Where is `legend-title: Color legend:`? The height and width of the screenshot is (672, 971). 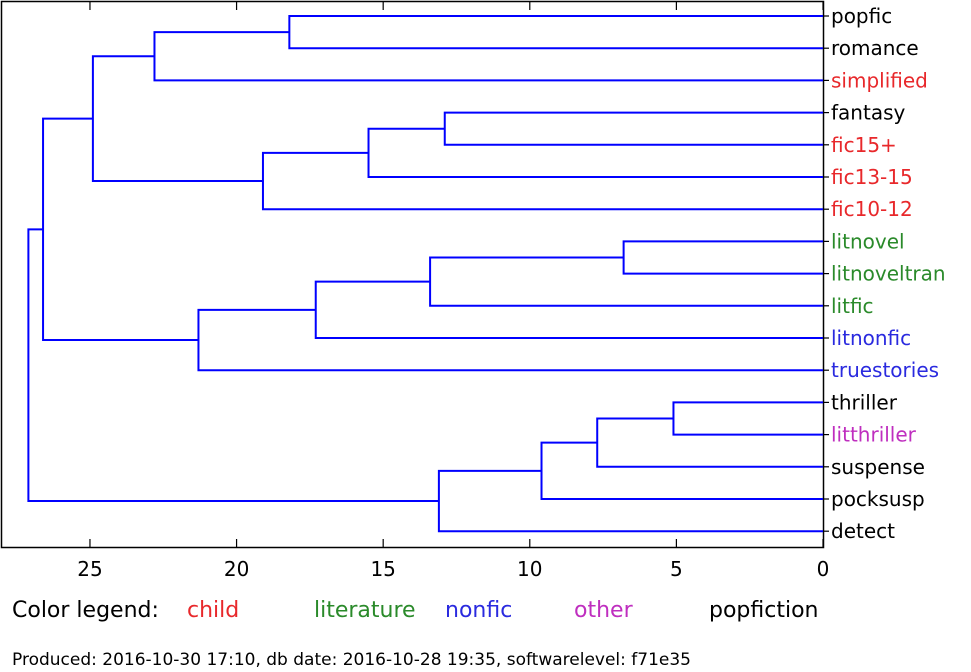
legend-title: Color legend: is located at coordinates (85, 610).